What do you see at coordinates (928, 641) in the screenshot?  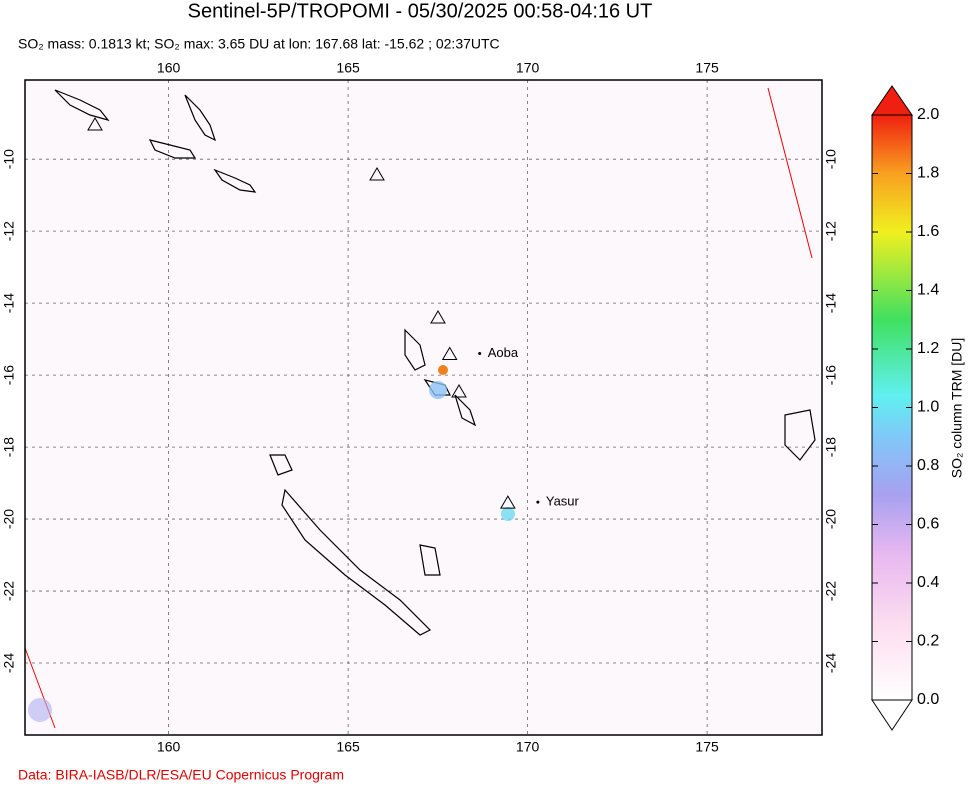 I see `colorbar-tick-label: 0.2` at bounding box center [928, 641].